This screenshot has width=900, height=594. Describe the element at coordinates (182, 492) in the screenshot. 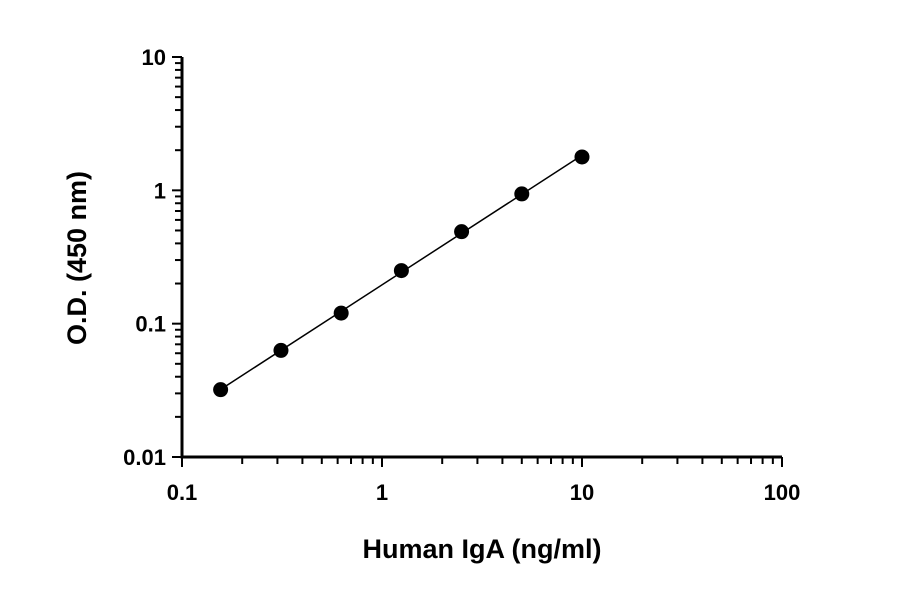

I see `x-tick-label: 0.1` at that location.